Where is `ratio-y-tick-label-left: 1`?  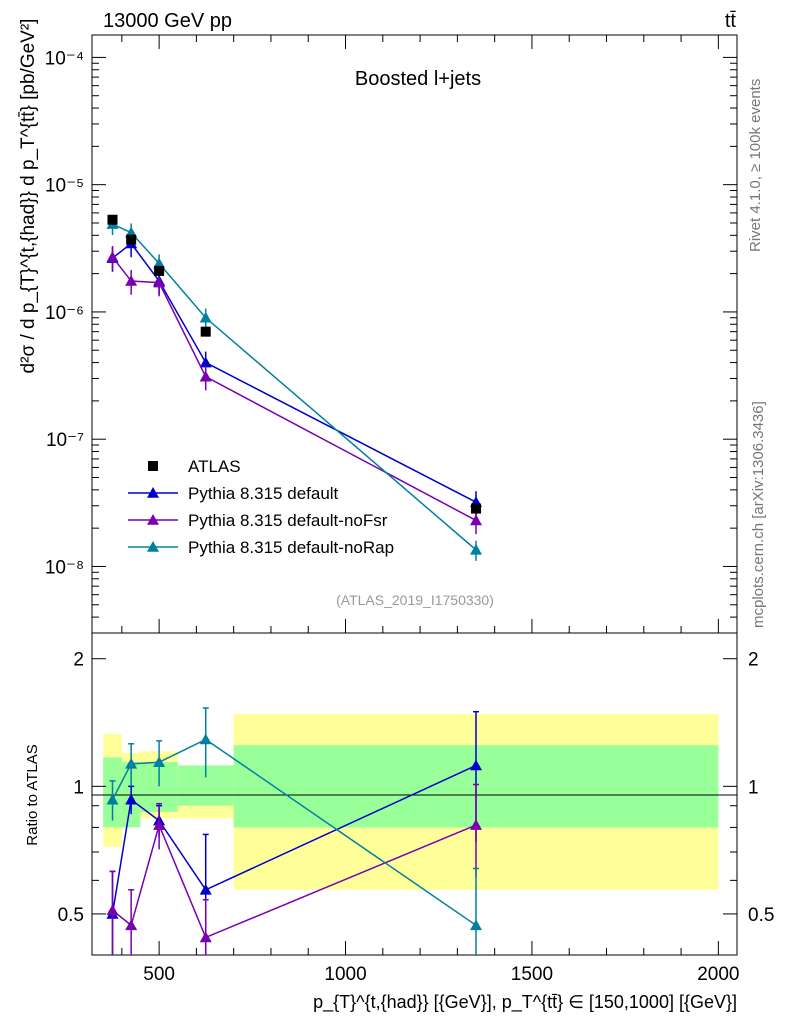 ratio-y-tick-label-left: 1 is located at coordinates (78, 787).